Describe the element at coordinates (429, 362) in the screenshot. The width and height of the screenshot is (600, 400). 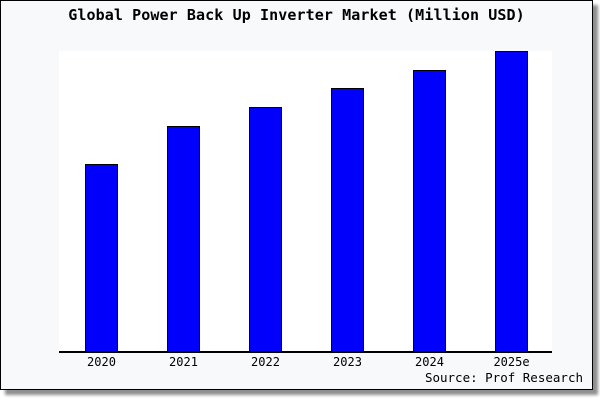
I see `x-tick-label-2024: 2024` at that location.